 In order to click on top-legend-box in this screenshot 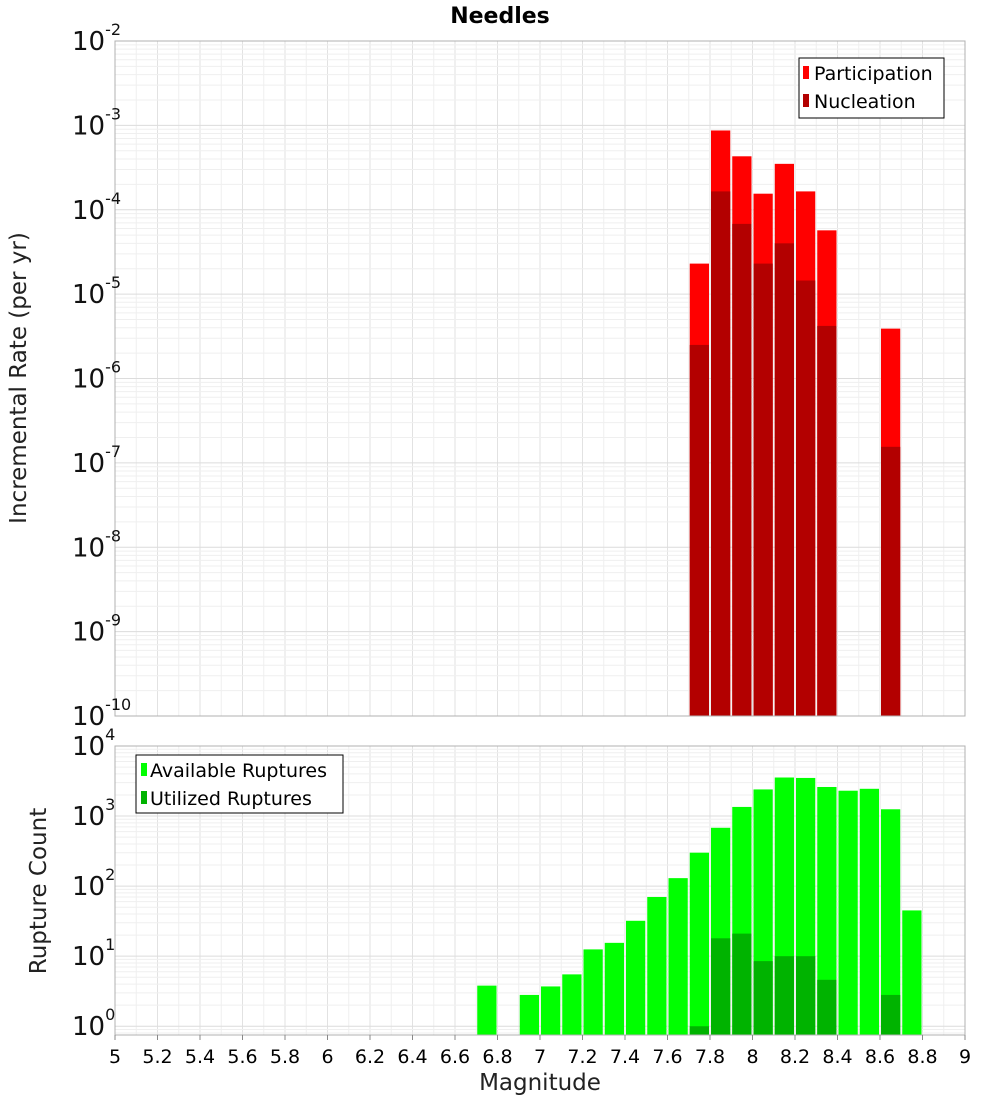, I will do `click(871, 88)`.